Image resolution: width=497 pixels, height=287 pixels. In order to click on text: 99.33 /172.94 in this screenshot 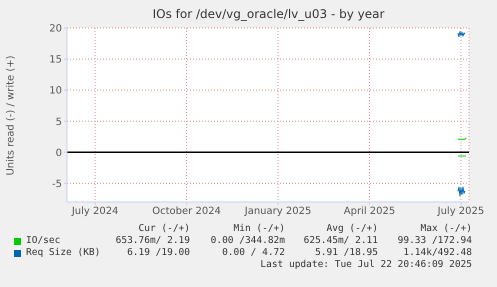, I will do `click(435, 240)`.